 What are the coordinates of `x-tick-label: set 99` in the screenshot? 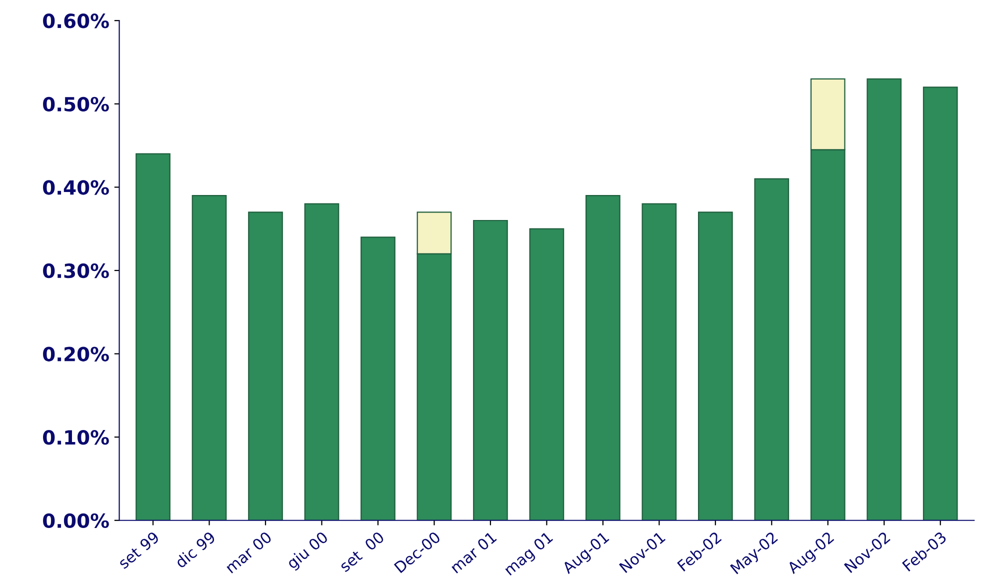 It's located at (138, 550).